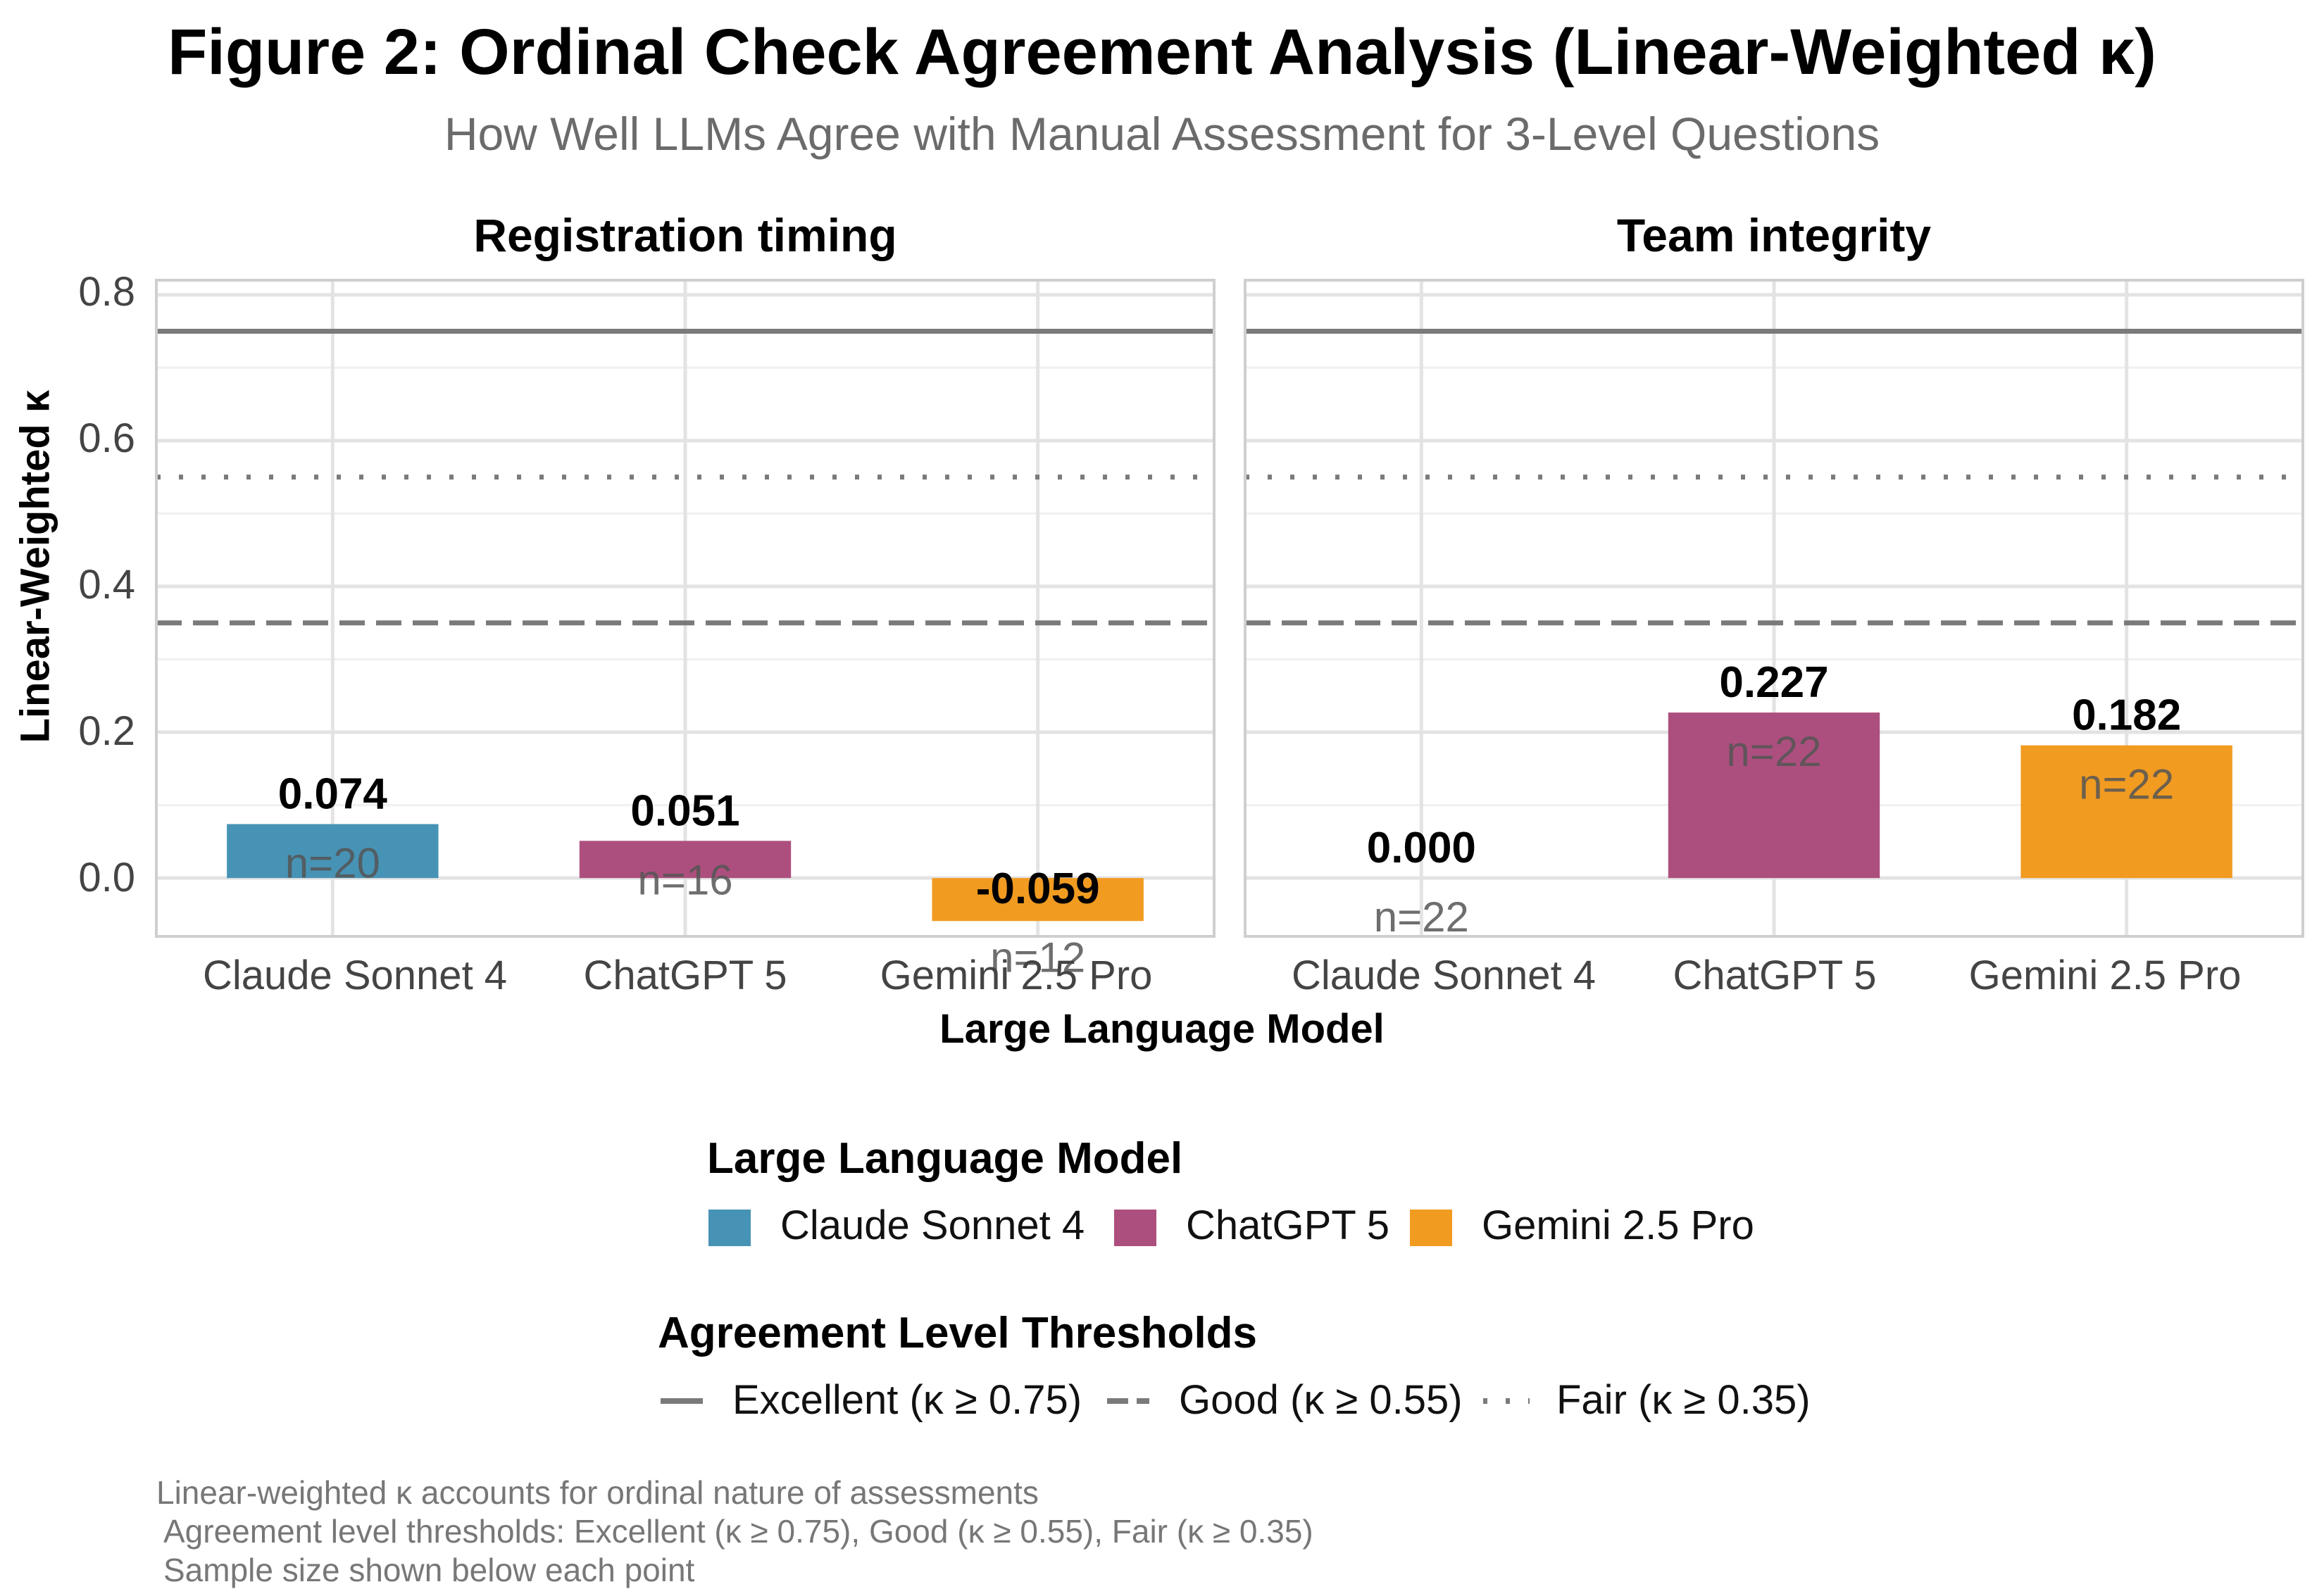 Image resolution: width=2324 pixels, height=1589 pixels. I want to click on legend-title-thresholds: Agreement Level Thresholds, so click(958, 1333).